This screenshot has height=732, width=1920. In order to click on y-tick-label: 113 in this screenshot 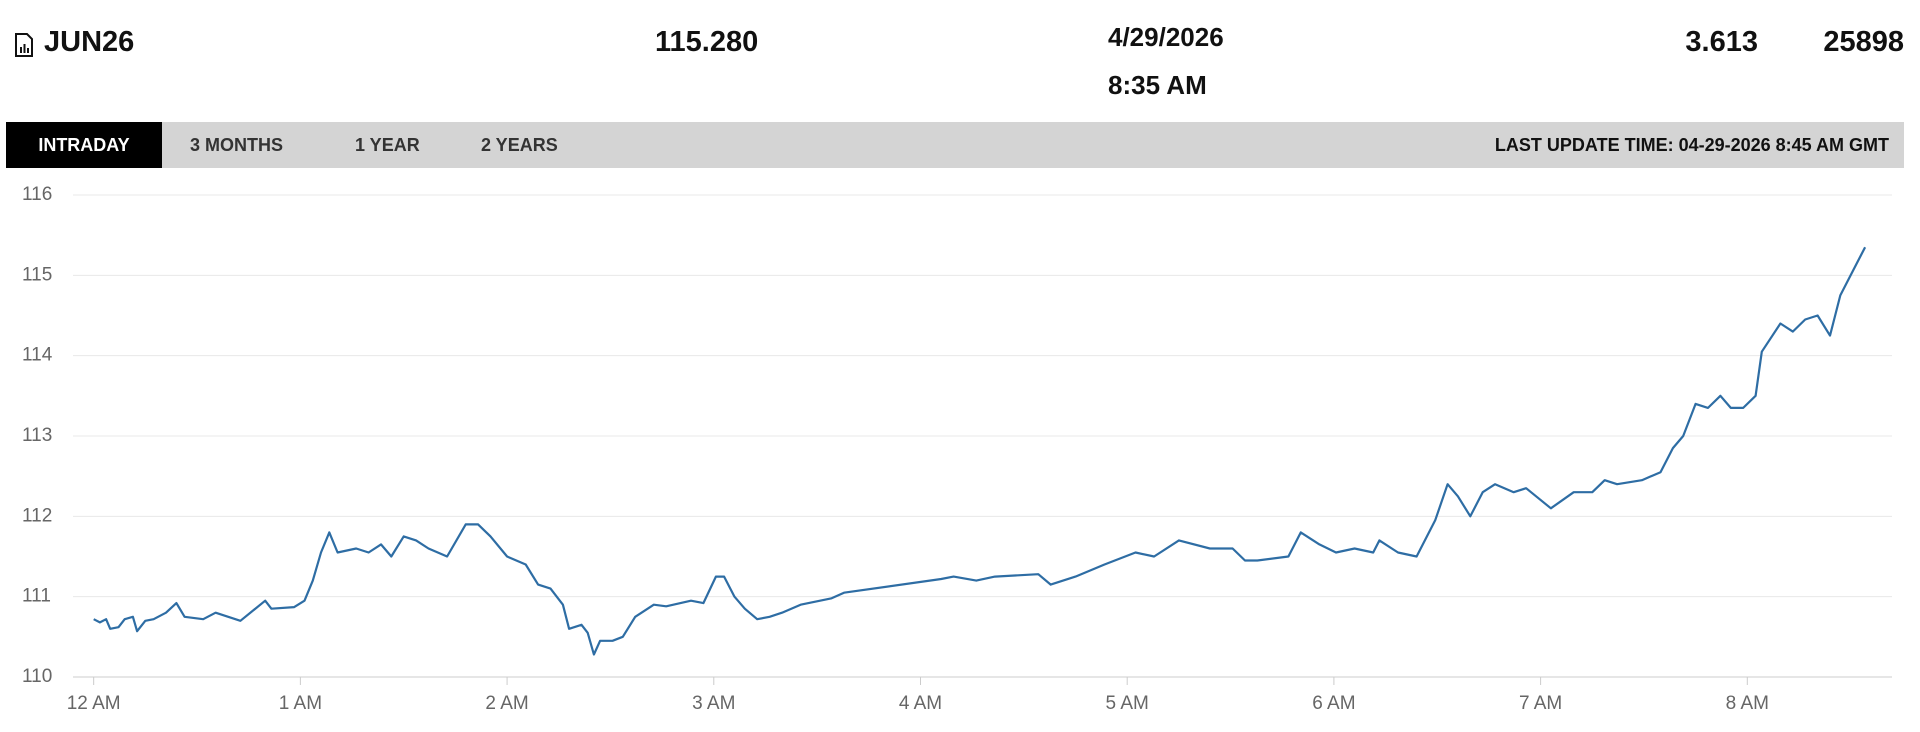, I will do `click(37, 435)`.